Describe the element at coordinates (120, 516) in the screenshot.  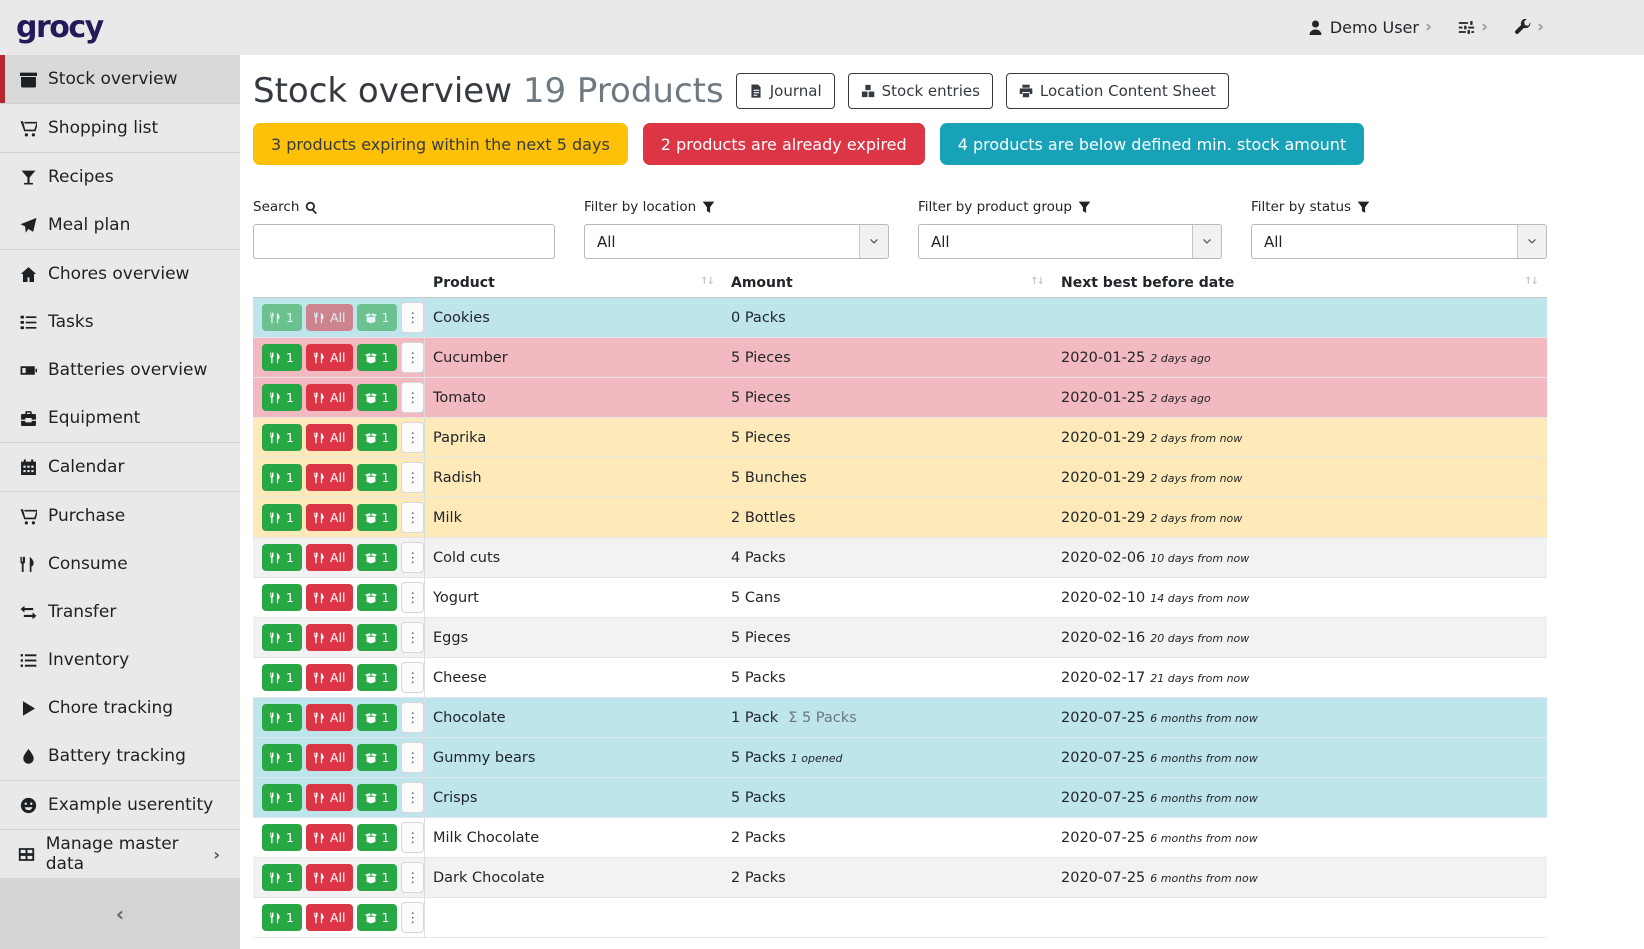
I see `sidebar-item-purchase: Purchase` at that location.